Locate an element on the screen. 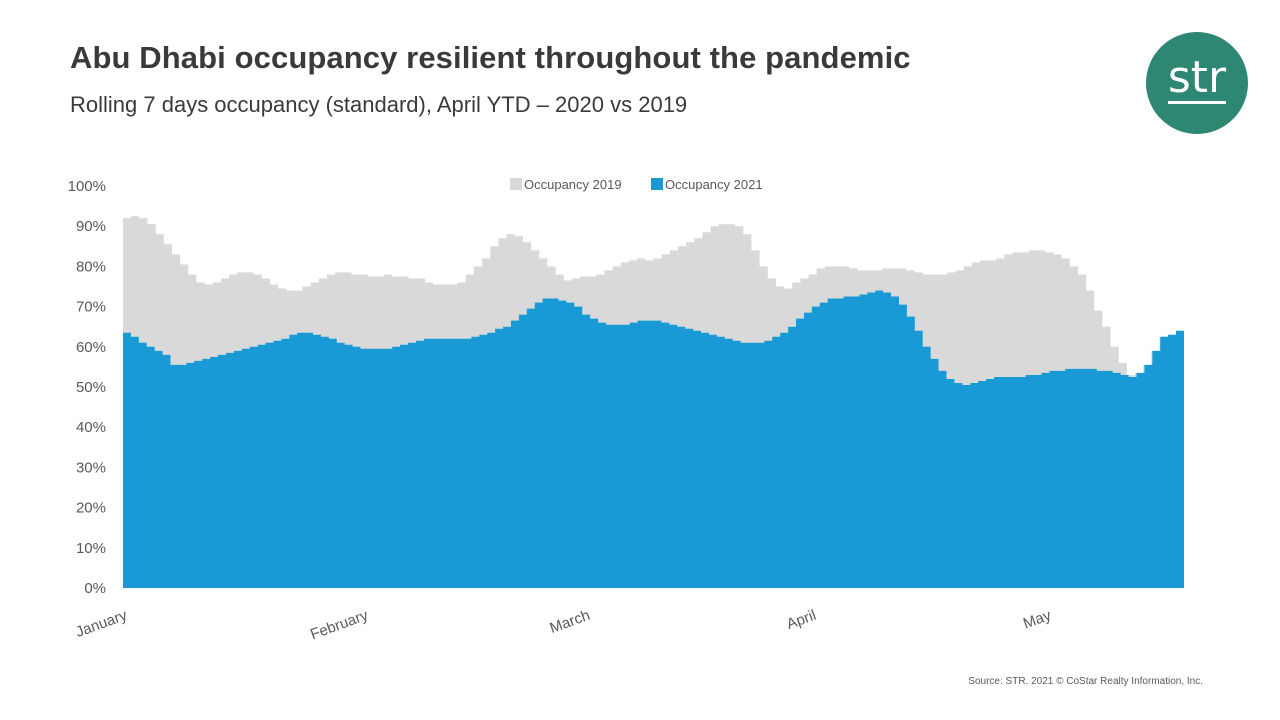  y-axis: 0% 10% 20% 30% 40% 50% 60% 70% 80% 90% 100% is located at coordinates (87, 387).